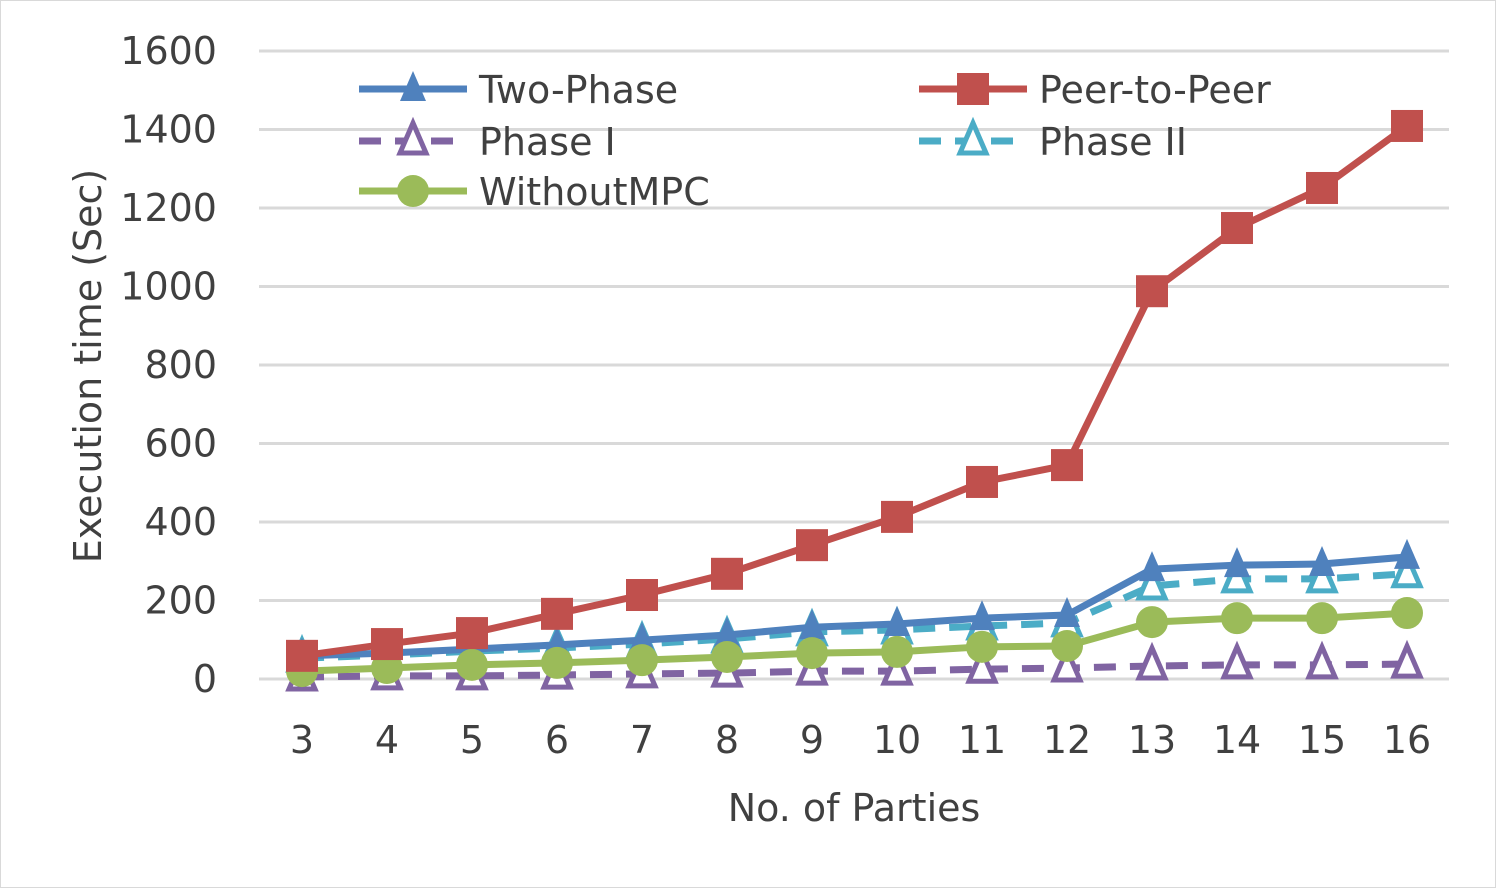 The height and width of the screenshot is (892, 1496). What do you see at coordinates (180, 444) in the screenshot?
I see `y-tick-label: 600` at bounding box center [180, 444].